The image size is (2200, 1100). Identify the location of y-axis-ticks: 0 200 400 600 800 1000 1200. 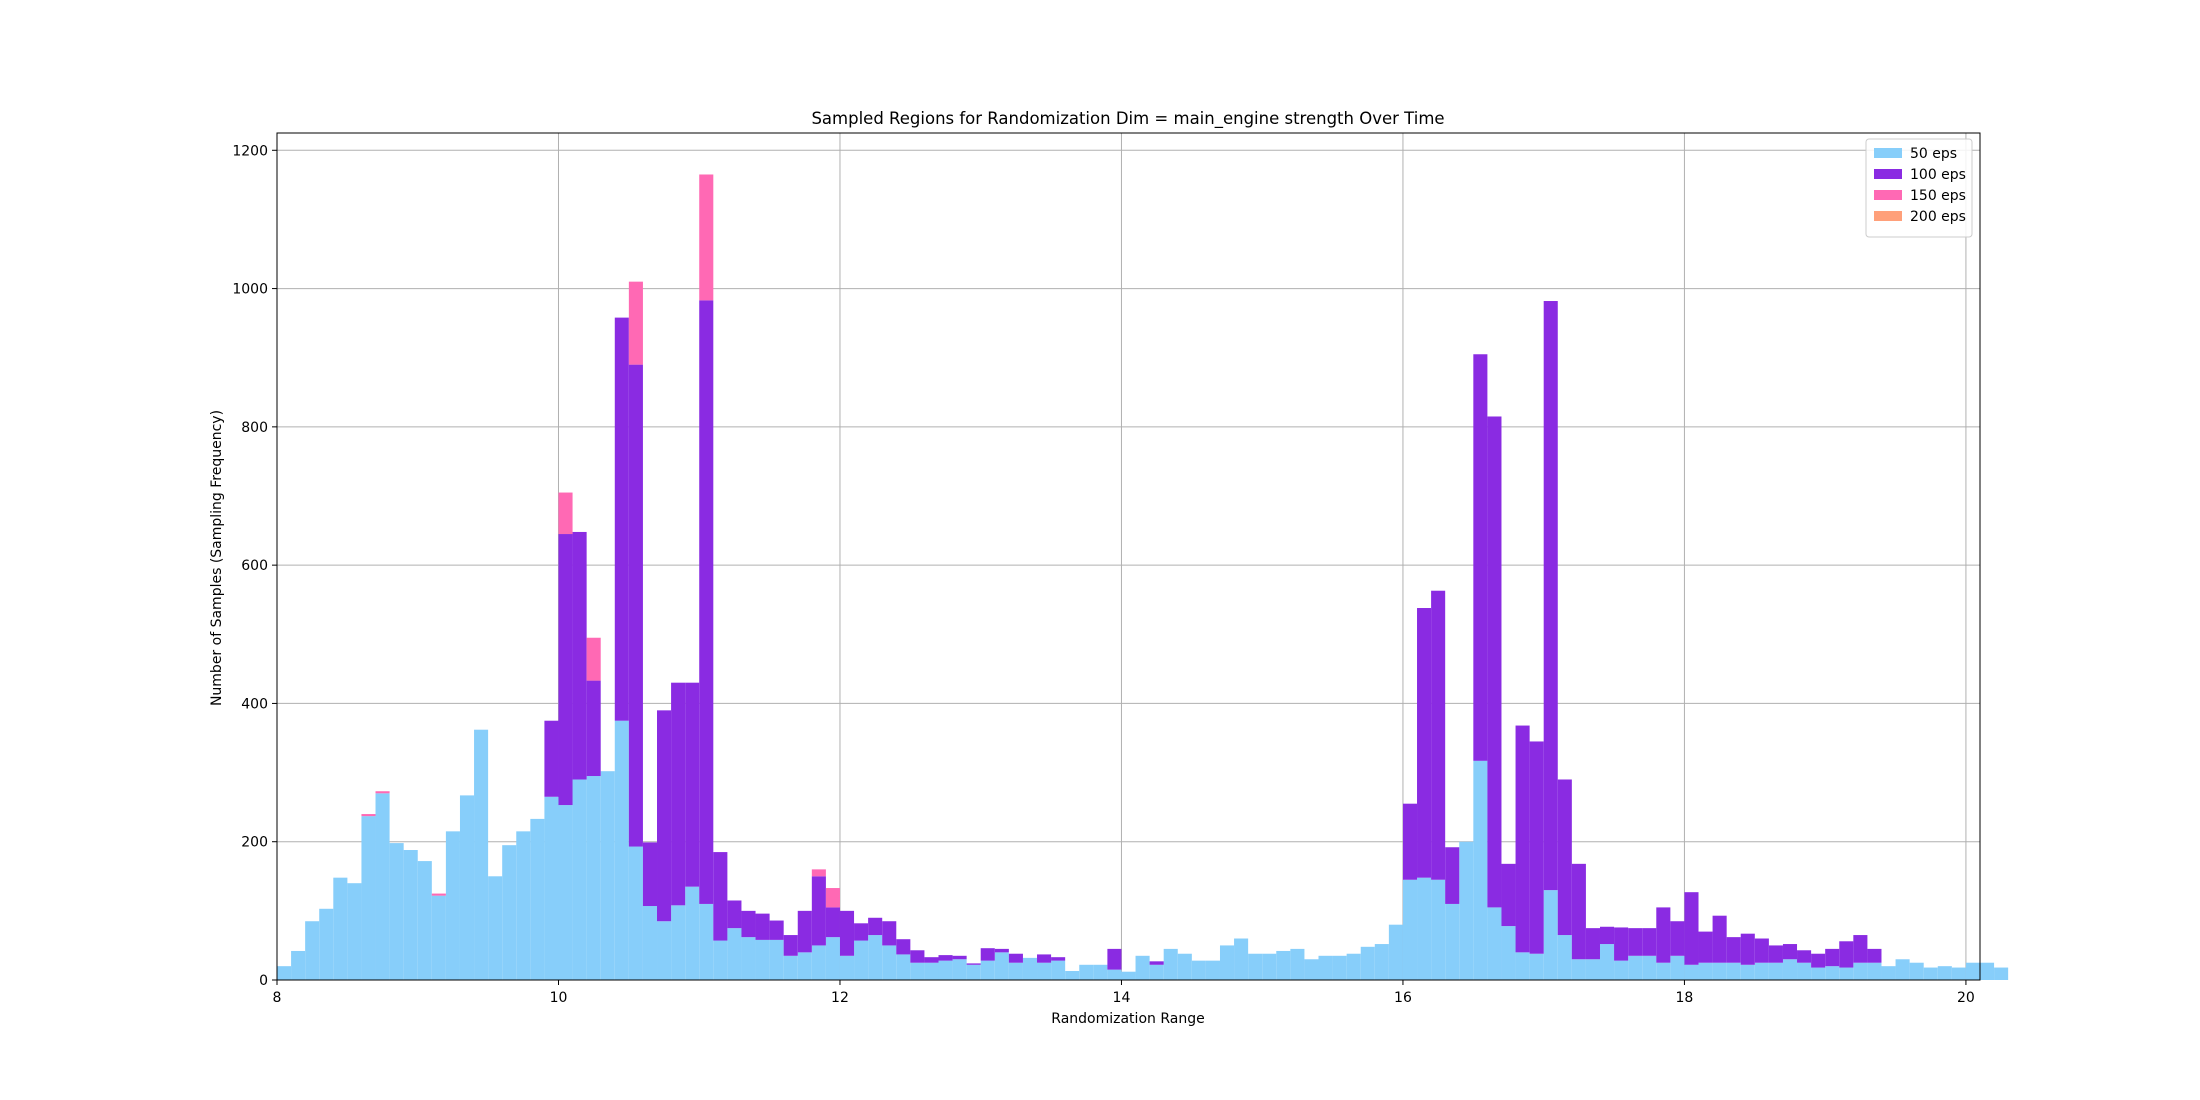
(254, 566).